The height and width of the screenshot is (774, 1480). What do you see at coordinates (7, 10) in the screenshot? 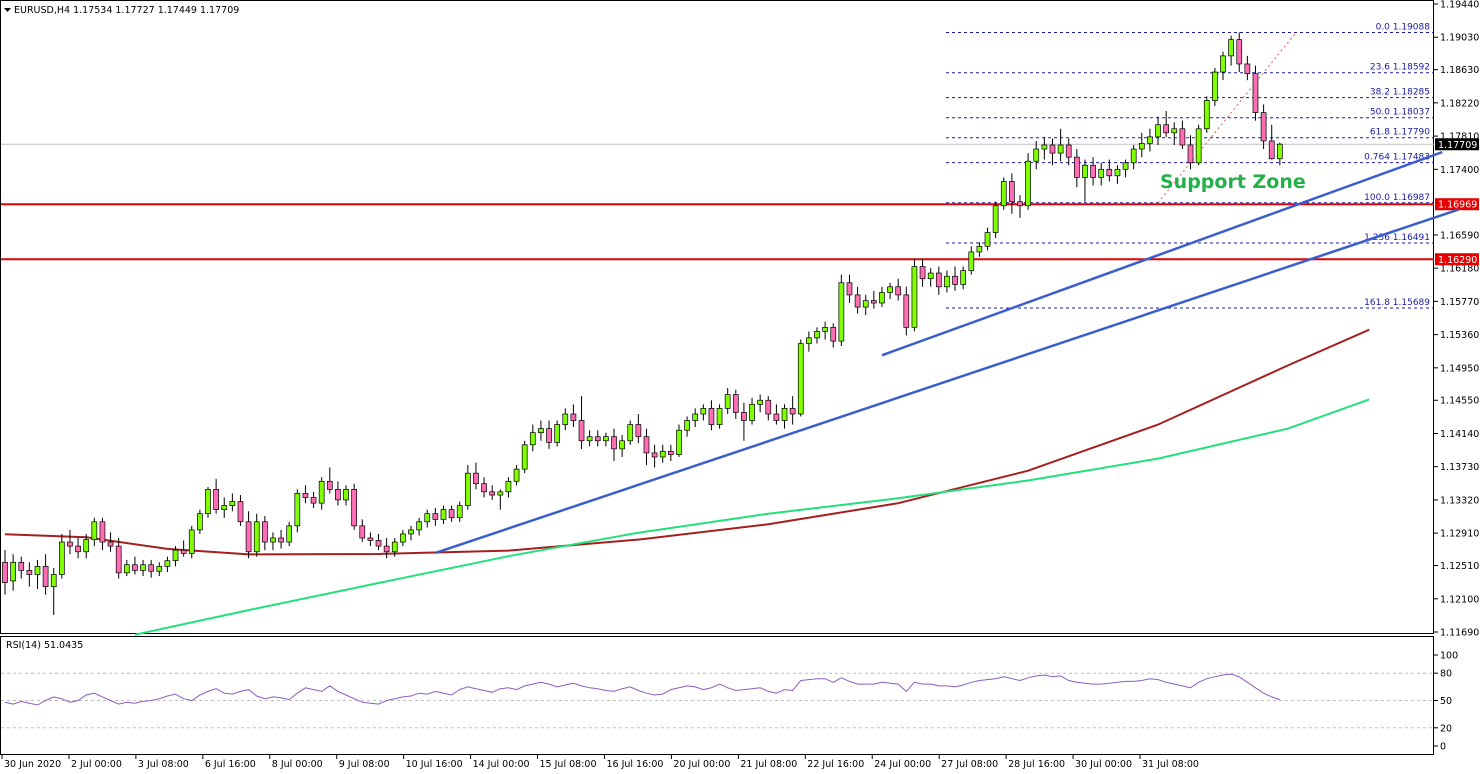
I see `chart-menu-triangle-icon` at bounding box center [7, 10].